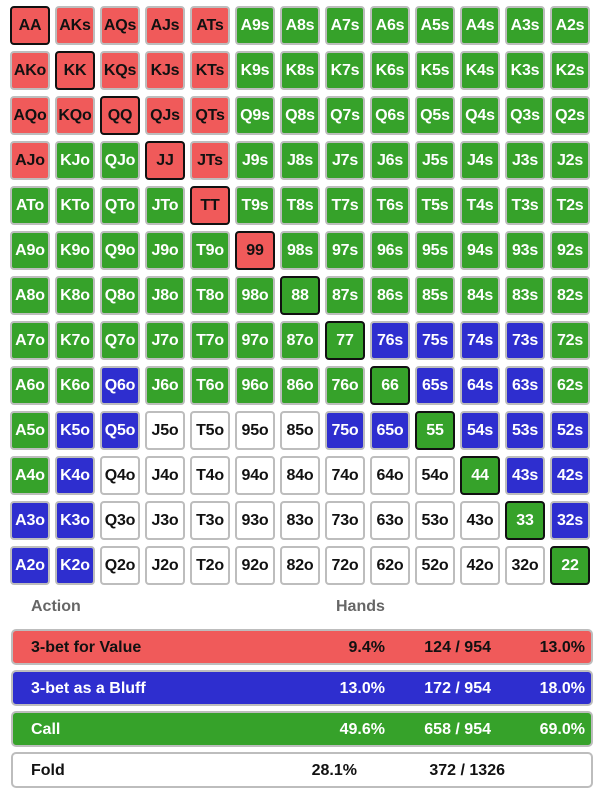 This screenshot has width=601, height=801. What do you see at coordinates (75, 250) in the screenshot?
I see `offsuit-hand-cell: K9o` at bounding box center [75, 250].